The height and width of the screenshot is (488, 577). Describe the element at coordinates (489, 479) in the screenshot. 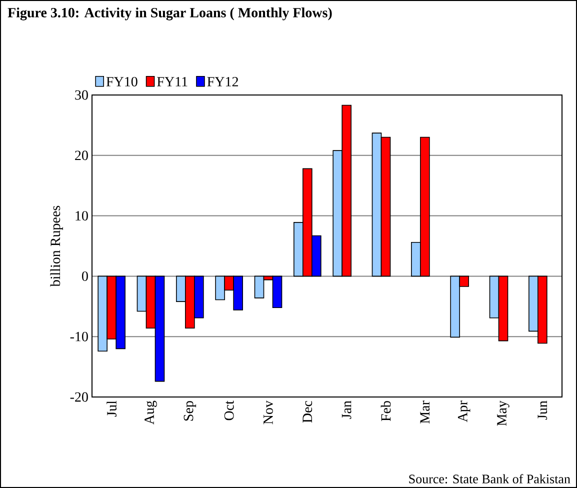

I see `source-note: Source: State Bank of Pakistan` at that location.